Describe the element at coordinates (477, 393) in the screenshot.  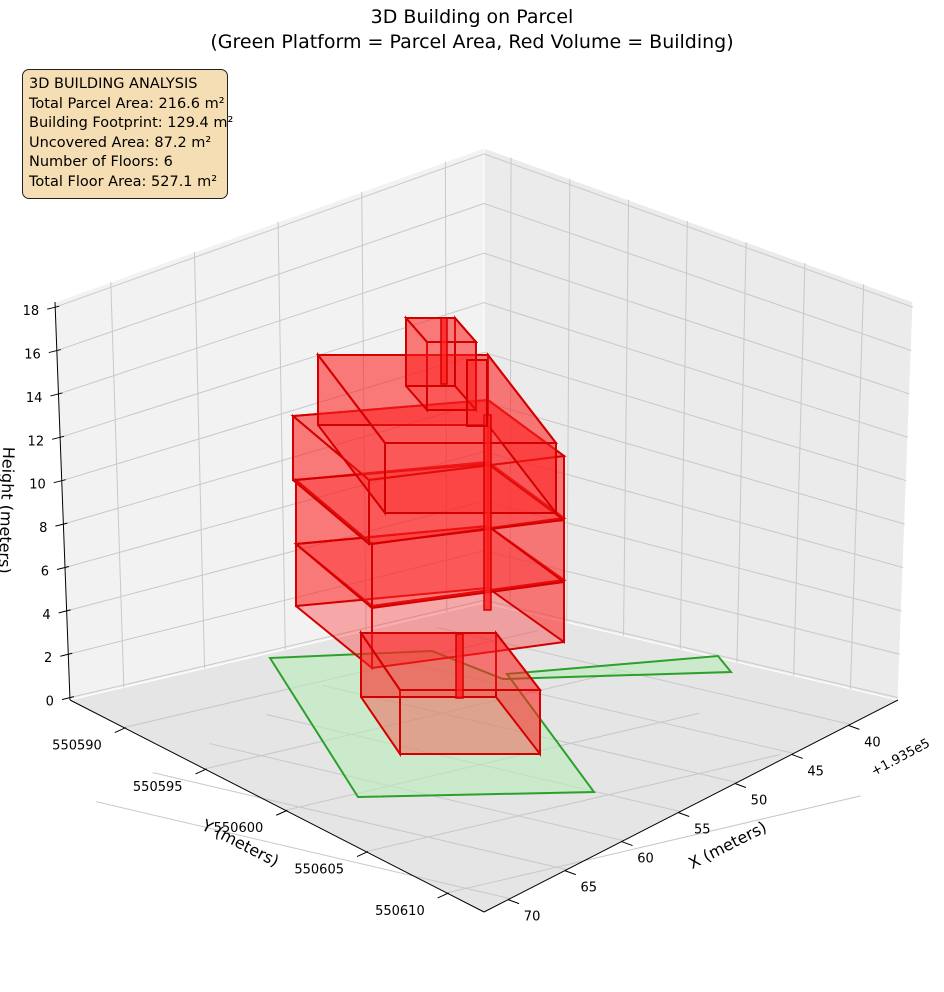
I see `side-box` at that location.